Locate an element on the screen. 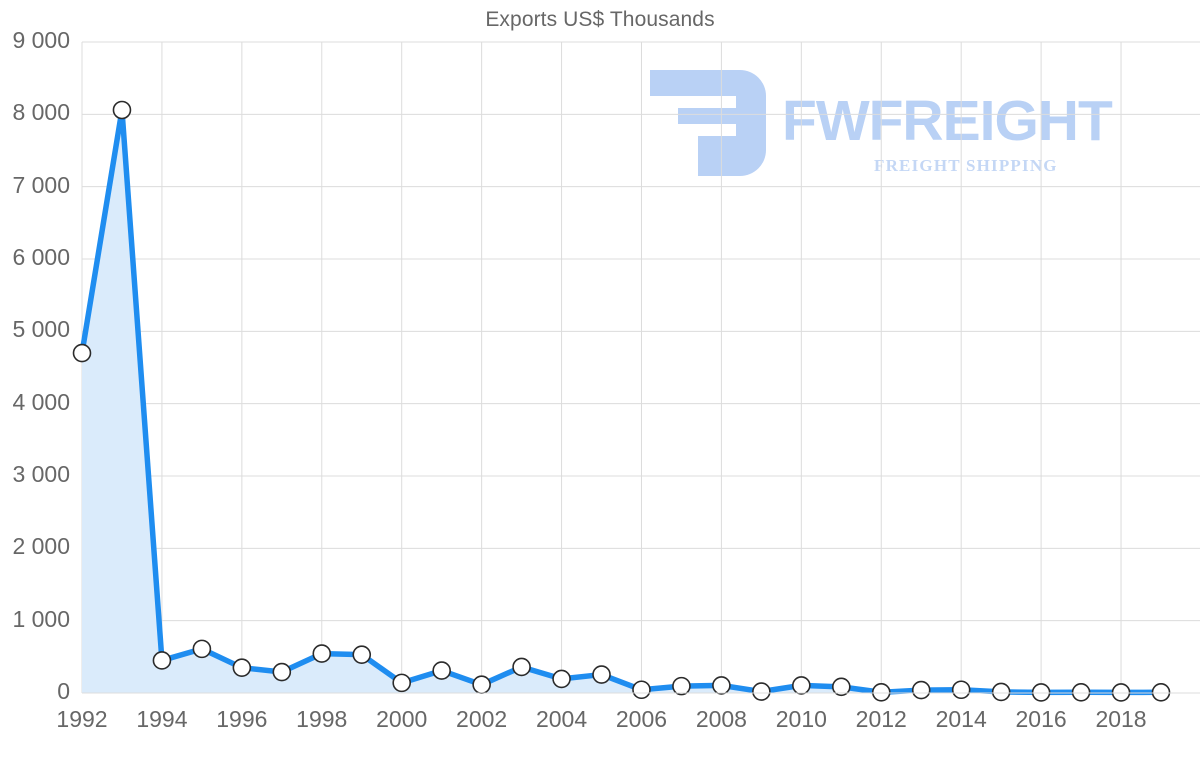 This screenshot has height=763, width=1200. y-axis-tick-label: 6 000 is located at coordinates (41, 257).